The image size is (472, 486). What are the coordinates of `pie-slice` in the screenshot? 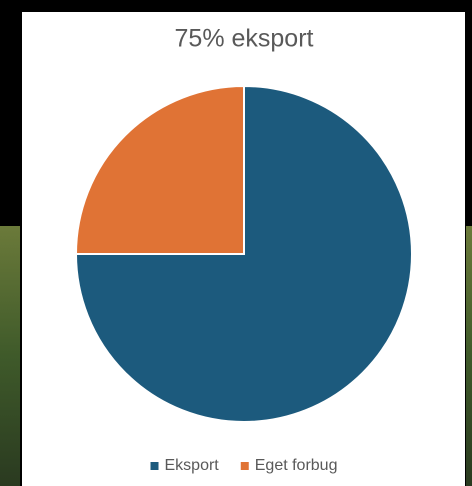 It's located at (159, 169).